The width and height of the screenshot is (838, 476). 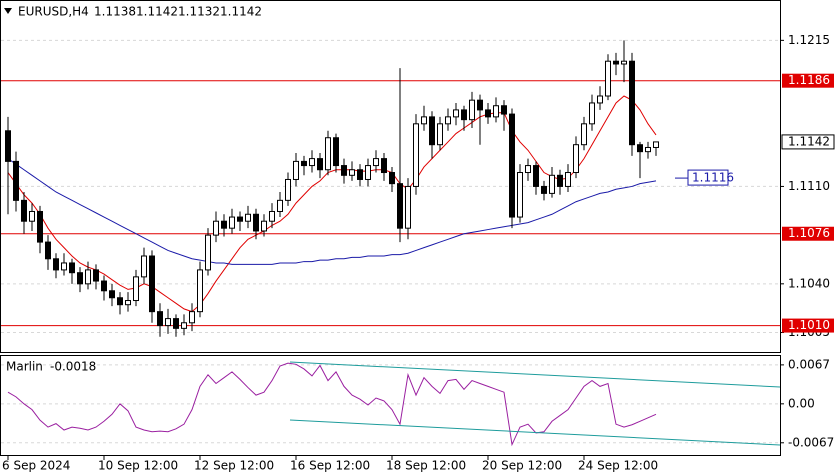 I want to click on last-price-box, so click(x=808, y=142).